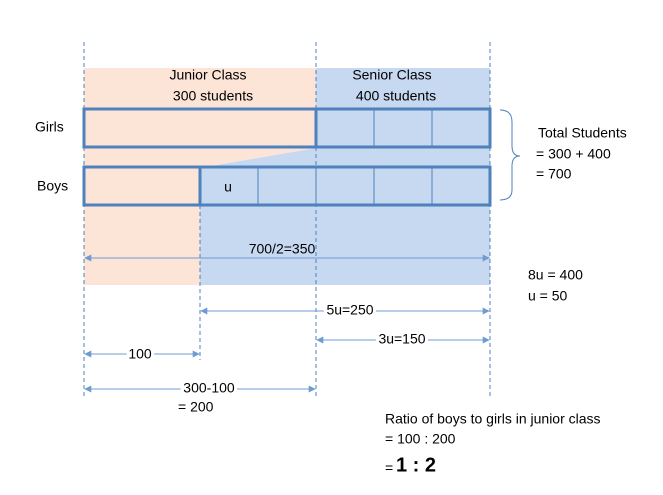 This screenshot has width=663, height=495. Describe the element at coordinates (510, 155) in the screenshot. I see `brace` at that location.